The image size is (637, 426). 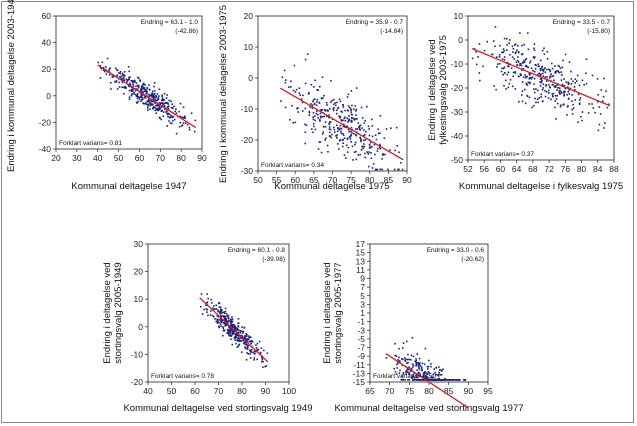 What do you see at coordinates (140, 327) in the screenshot?
I see `y-tick-label: 0` at bounding box center [140, 327].